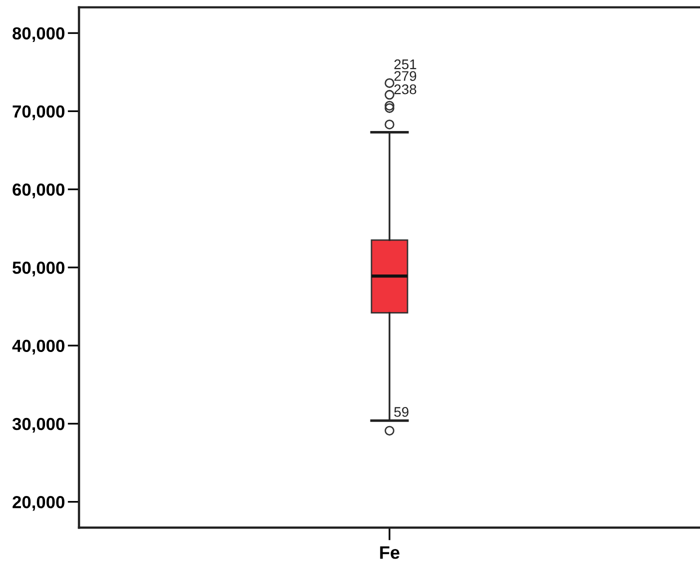 The height and width of the screenshot is (571, 700). What do you see at coordinates (38, 112) in the screenshot?
I see `y-tick-label: 70,000` at bounding box center [38, 112].